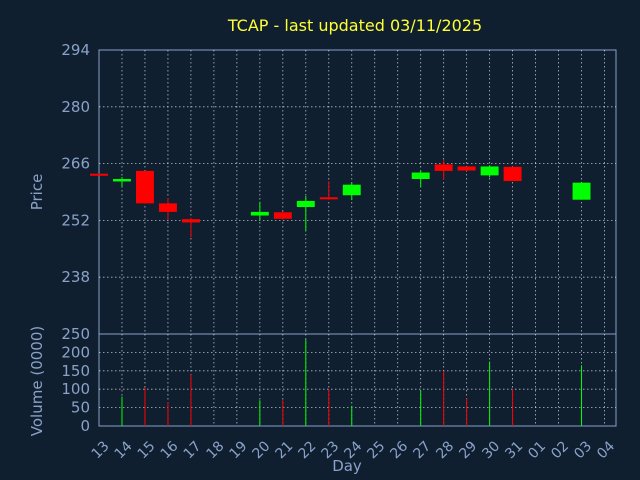  I want to click on x-tick-label: 03, so click(583, 450).